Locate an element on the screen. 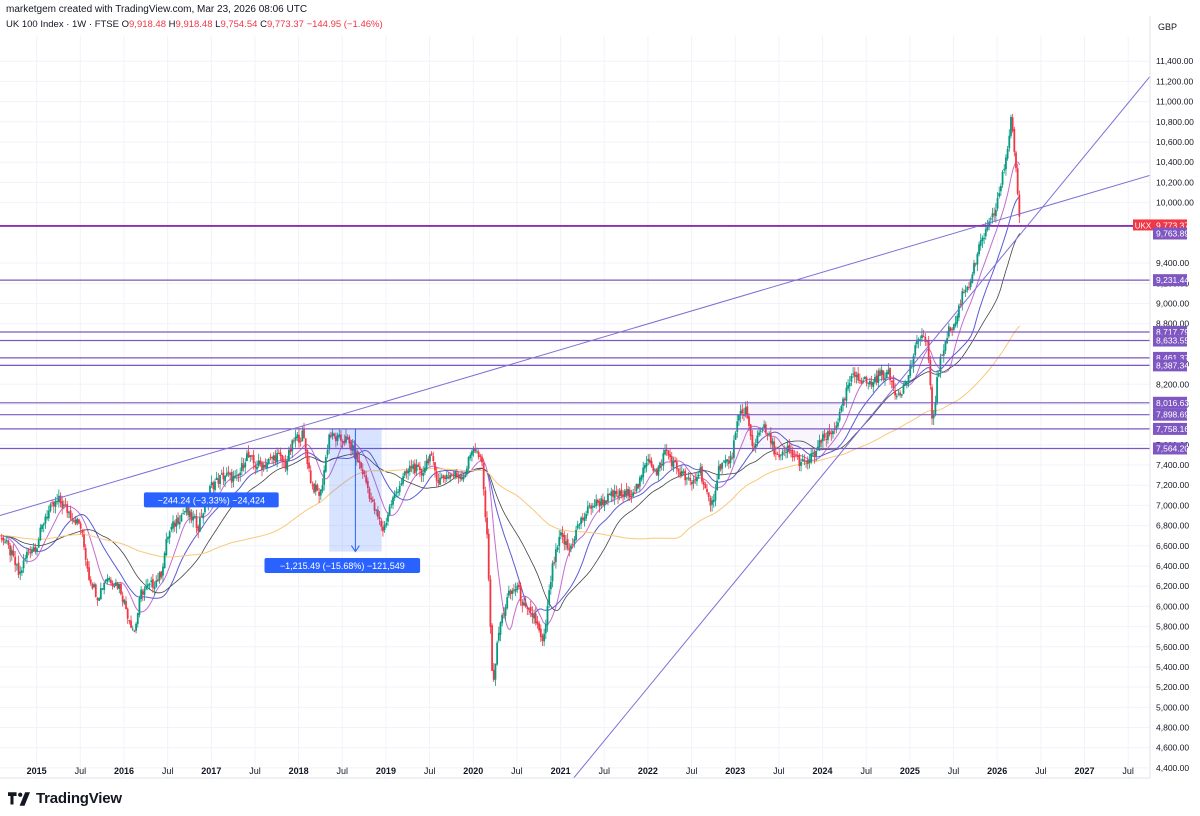  symbol-tag: UKX is located at coordinates (1143, 225).